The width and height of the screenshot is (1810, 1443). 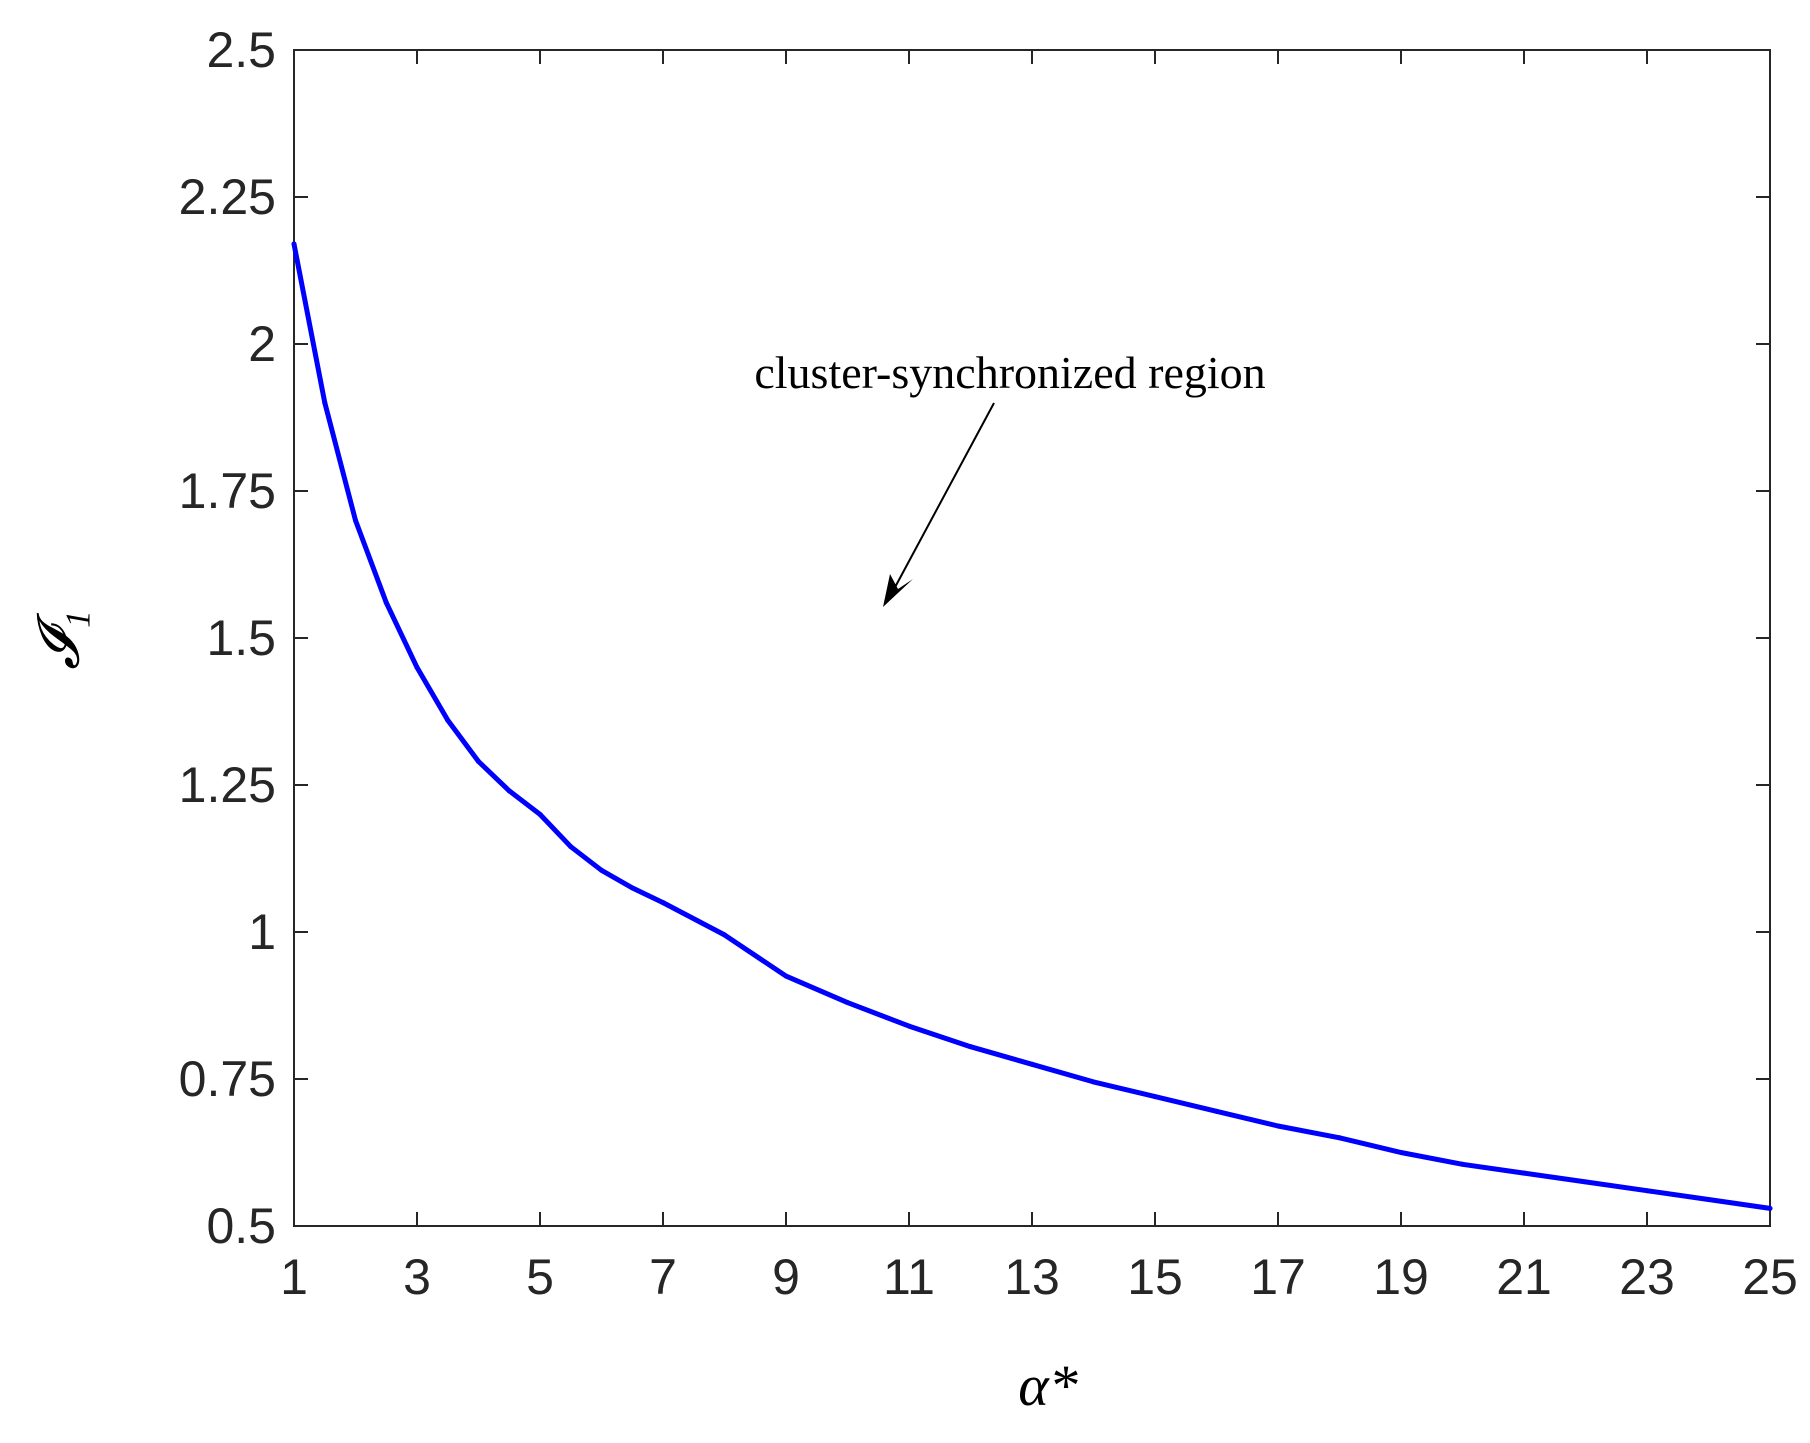 What do you see at coordinates (58, 639) in the screenshot?
I see `y-axis-label: 𝓘₁` at bounding box center [58, 639].